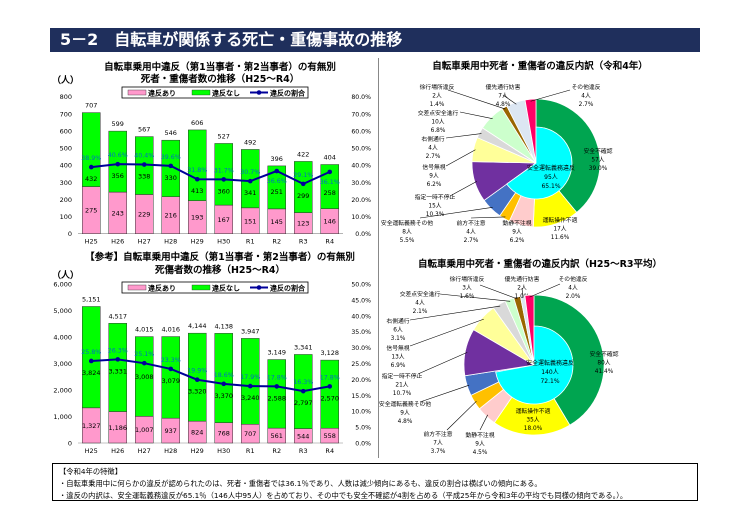 Image resolution: width=750 pixels, height=530 pixels. I want to click on bar-violation-label: 229, so click(144, 215).